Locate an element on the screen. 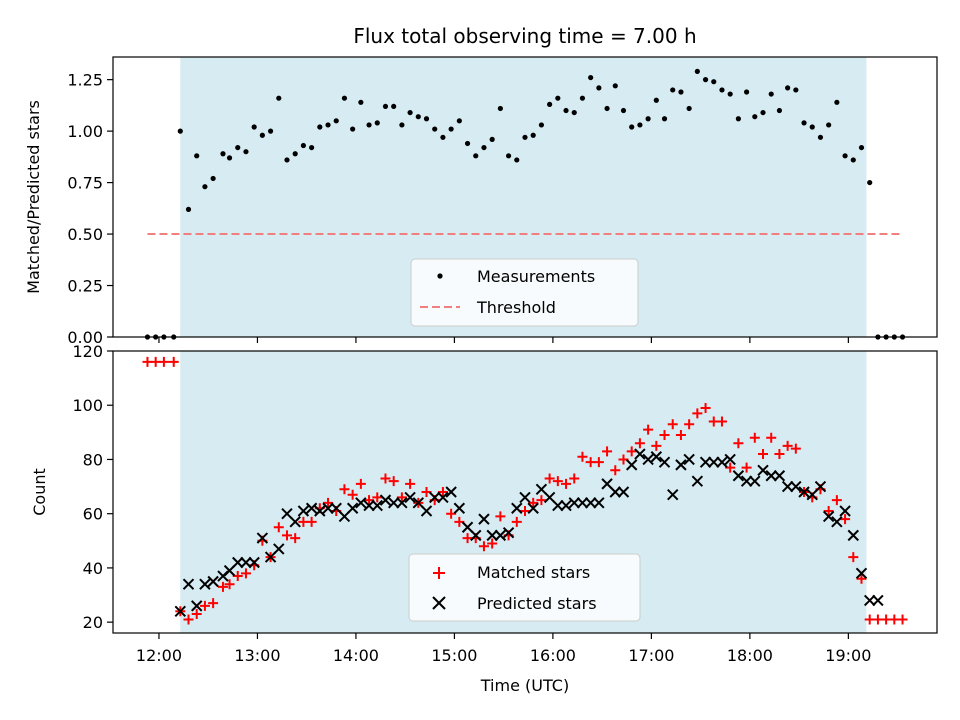 This screenshot has width=960, height=720. bottom-ytick-label: 100 is located at coordinates (87, 405).